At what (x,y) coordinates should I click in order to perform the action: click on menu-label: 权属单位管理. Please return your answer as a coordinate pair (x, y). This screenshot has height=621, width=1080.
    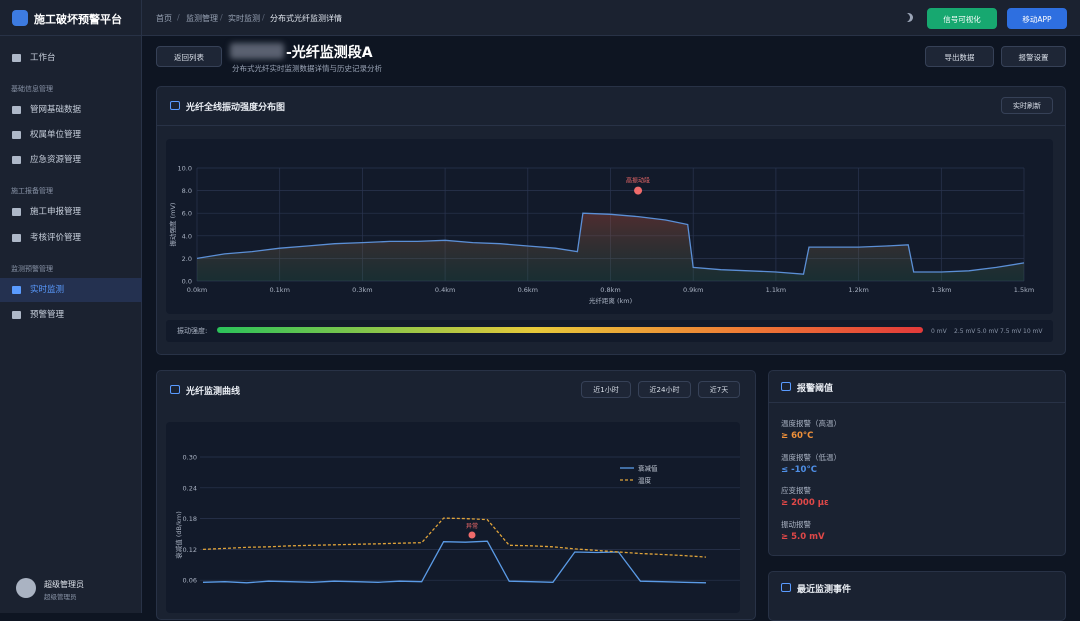
    Looking at the image, I should click on (56, 135).